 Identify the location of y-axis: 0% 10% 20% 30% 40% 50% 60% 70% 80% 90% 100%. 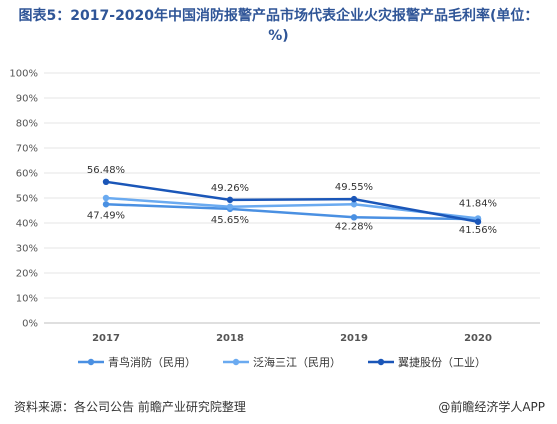
(23, 199).